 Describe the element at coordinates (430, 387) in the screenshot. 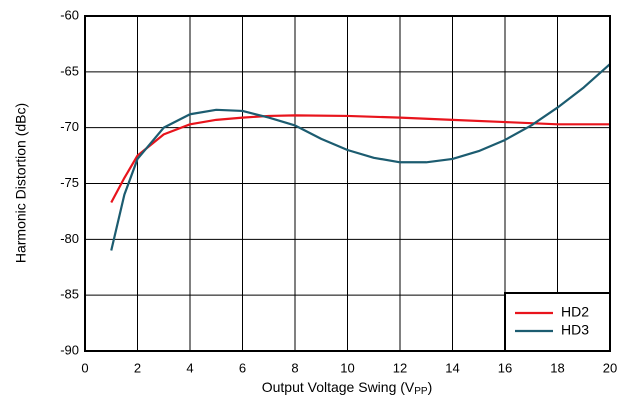

I see `x-label-end: )` at that location.